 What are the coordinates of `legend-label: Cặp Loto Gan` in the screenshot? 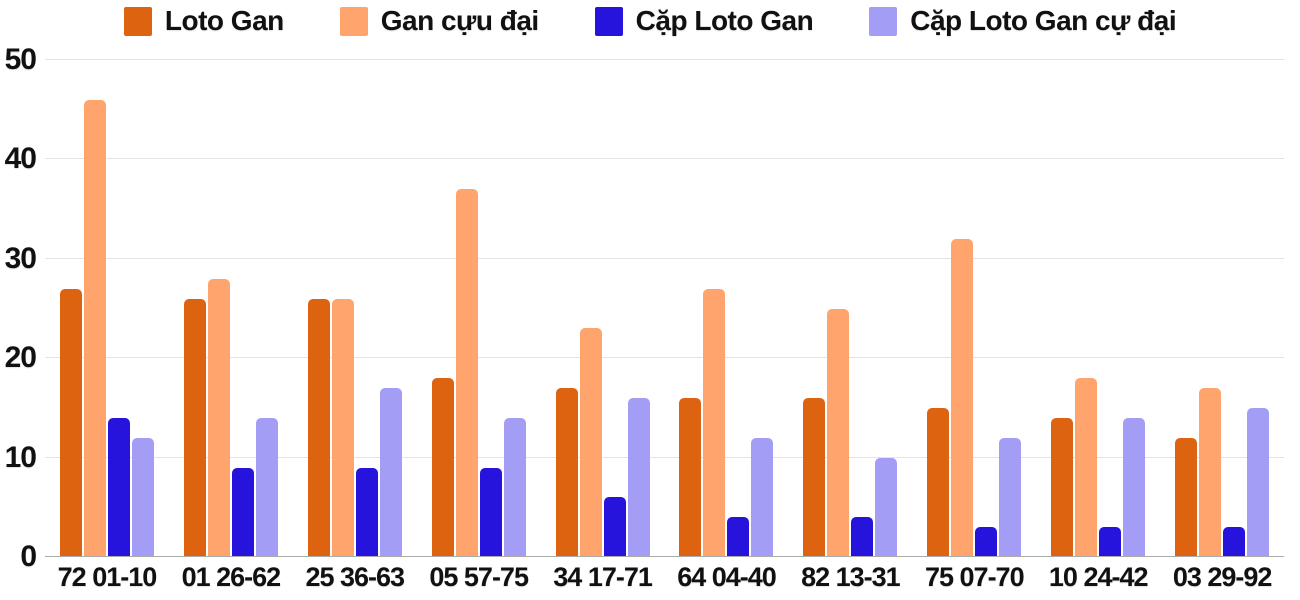 It's located at (724, 20).